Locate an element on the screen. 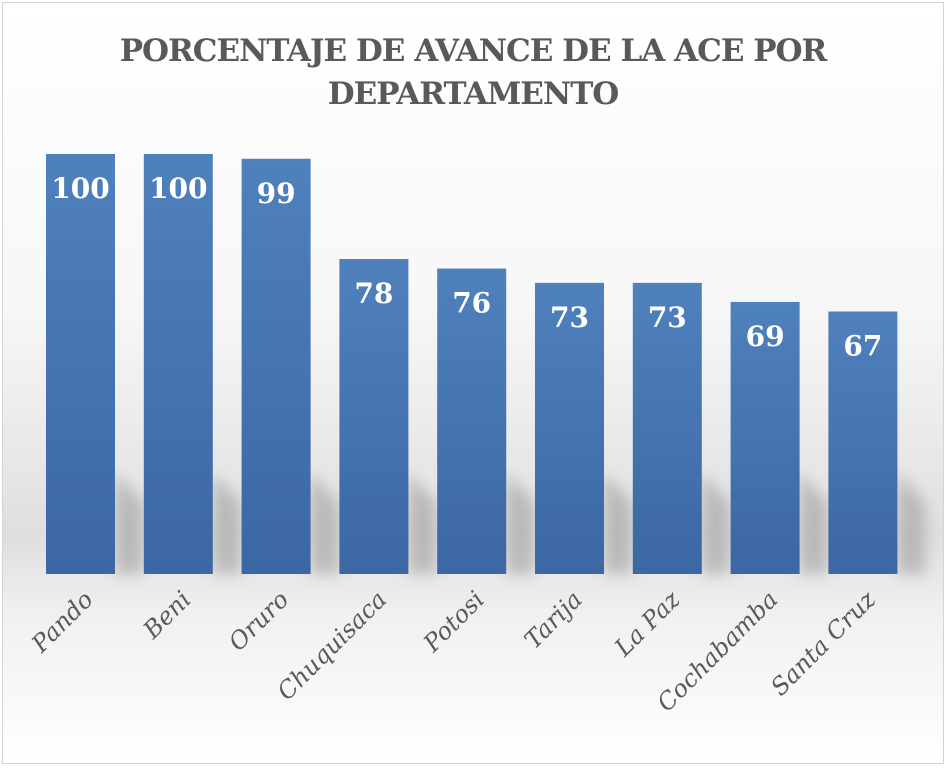  data-label: 76 is located at coordinates (471, 303).